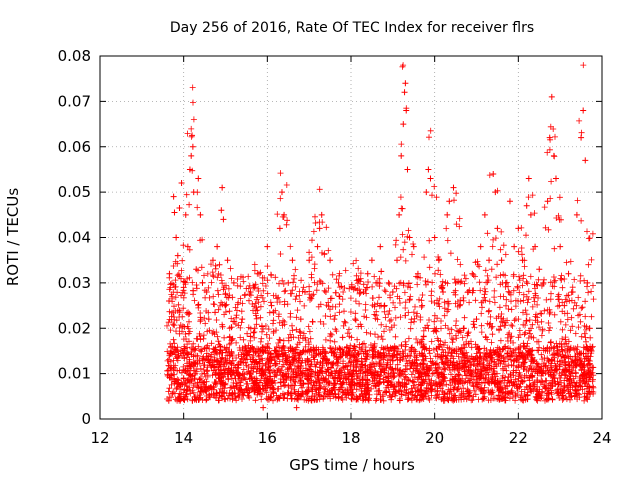  Describe the element at coordinates (267, 438) in the screenshot. I see `x-tick-label: 16` at that location.